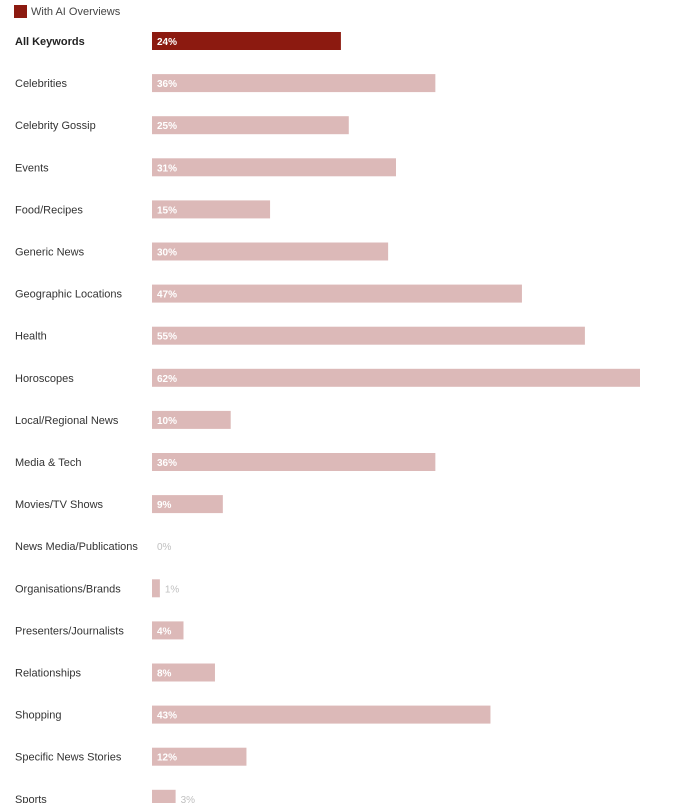  What do you see at coordinates (44, 379) in the screenshot?
I see `category-label: Horoscopes` at bounding box center [44, 379].